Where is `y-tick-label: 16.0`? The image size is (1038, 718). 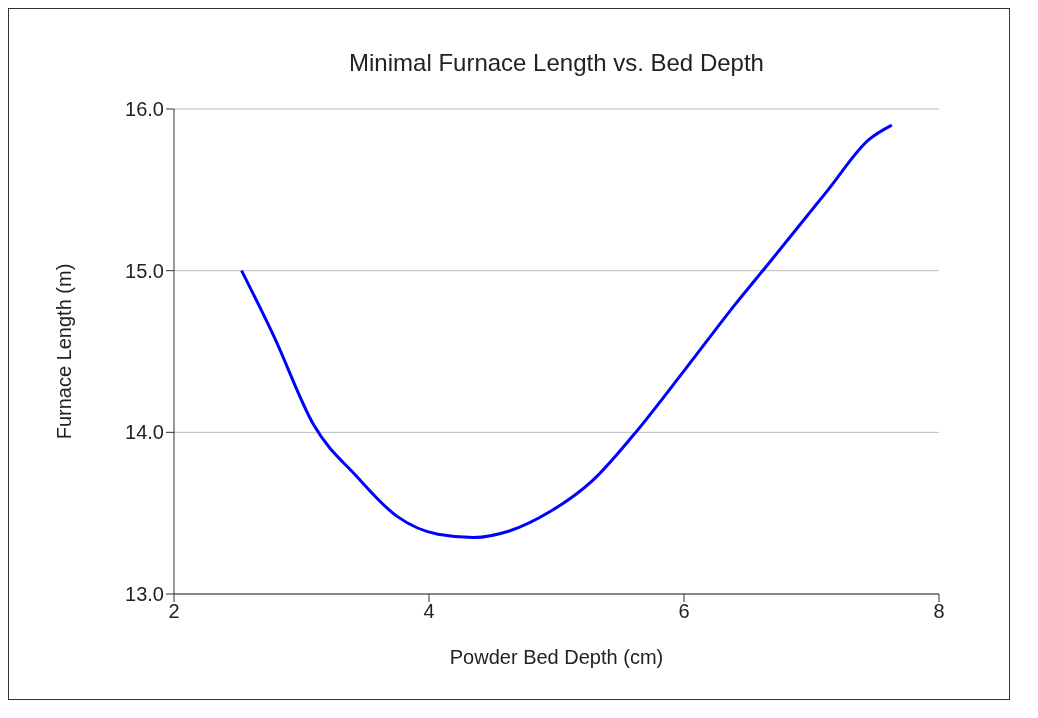 y-tick-label: 16.0 is located at coordinates (144, 109).